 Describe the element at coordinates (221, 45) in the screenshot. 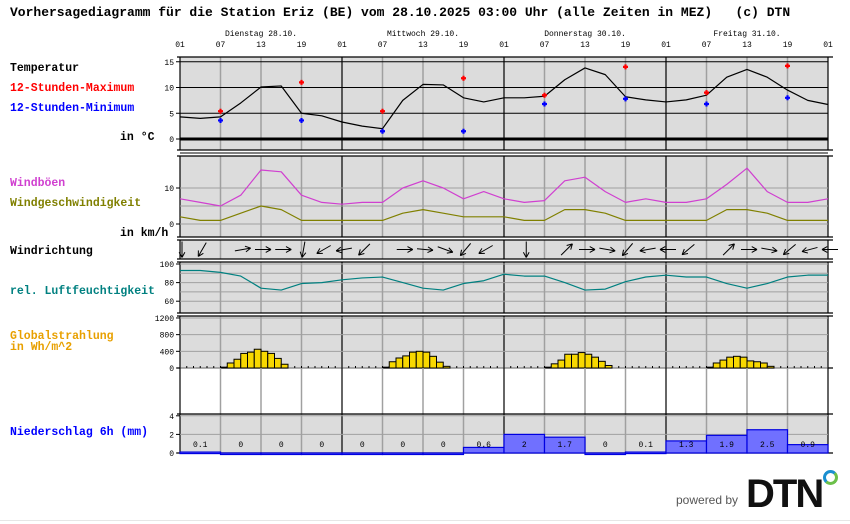

I see `hour-tick-label: 07` at that location.